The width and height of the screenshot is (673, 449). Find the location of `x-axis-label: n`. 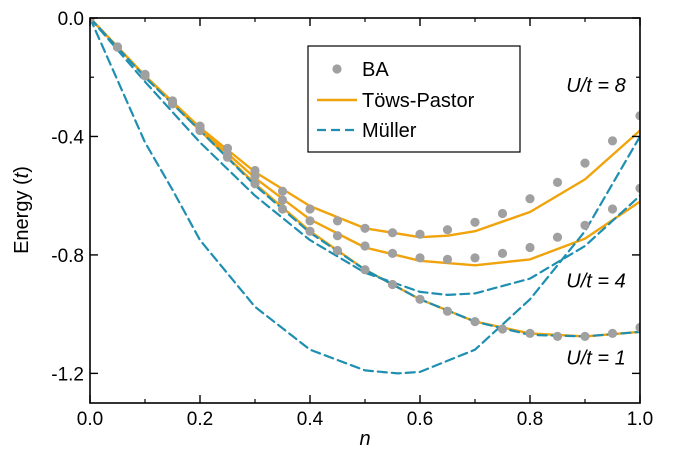

x-axis-label: n is located at coordinates (364, 438).